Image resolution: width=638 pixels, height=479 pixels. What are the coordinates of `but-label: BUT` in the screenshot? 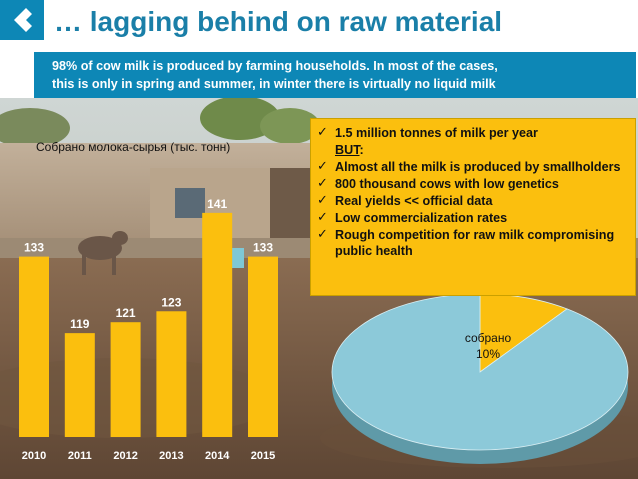 It's located at (347, 150).